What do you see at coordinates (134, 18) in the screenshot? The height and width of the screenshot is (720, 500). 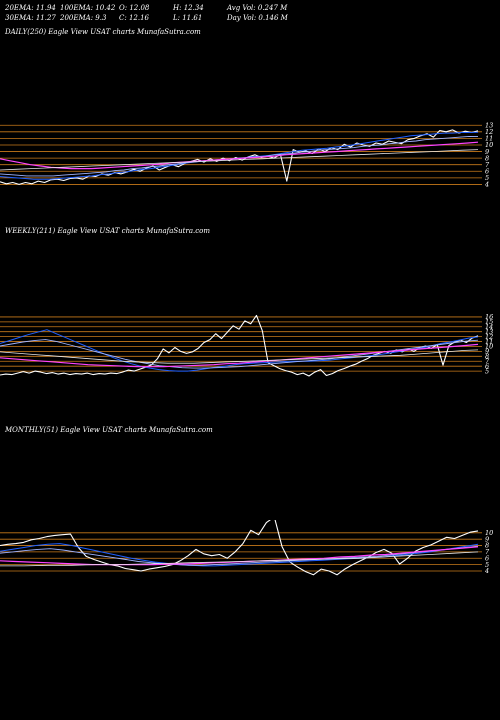 I see `stat-close: C: 12.16` at bounding box center [134, 18].